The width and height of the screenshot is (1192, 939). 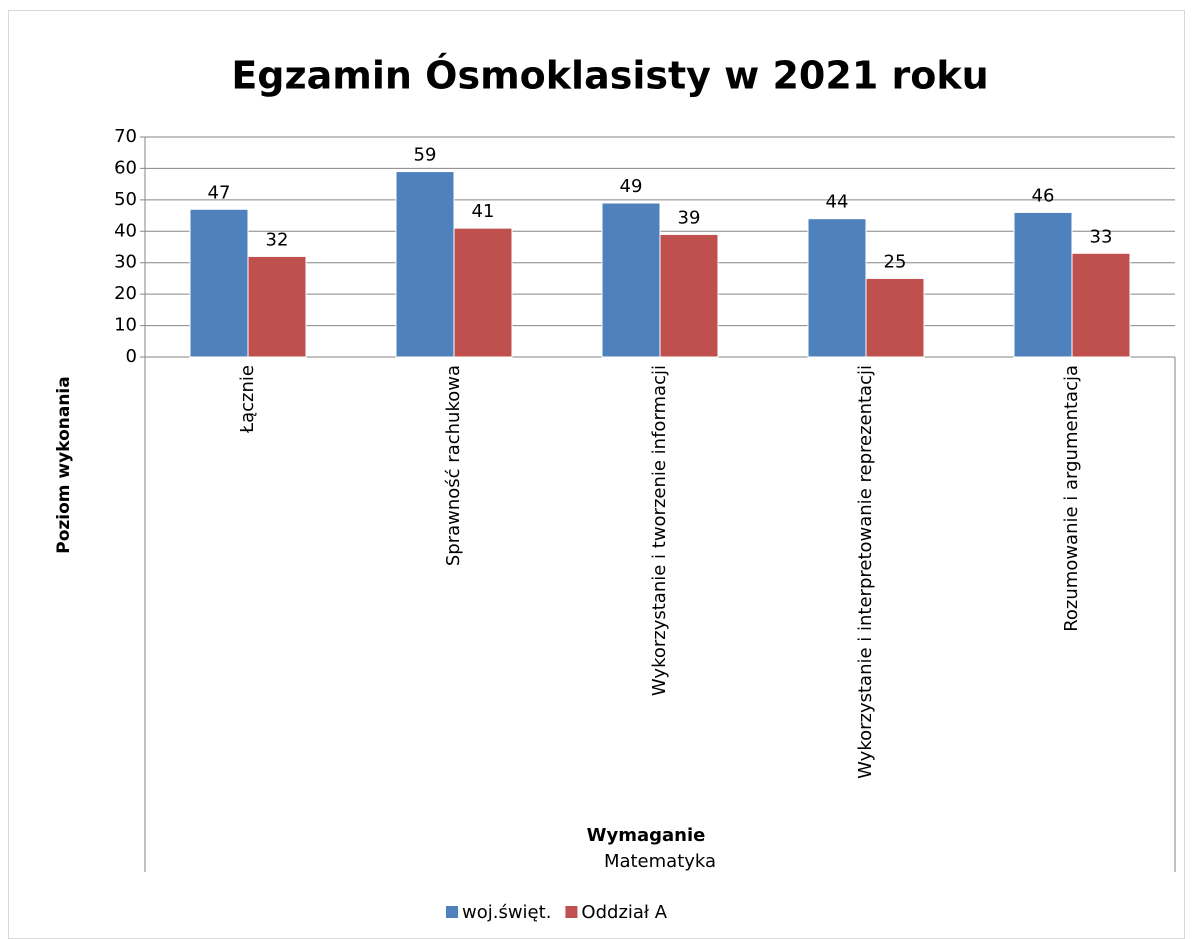 I want to click on y-tick-label: 40, so click(x=125, y=230).